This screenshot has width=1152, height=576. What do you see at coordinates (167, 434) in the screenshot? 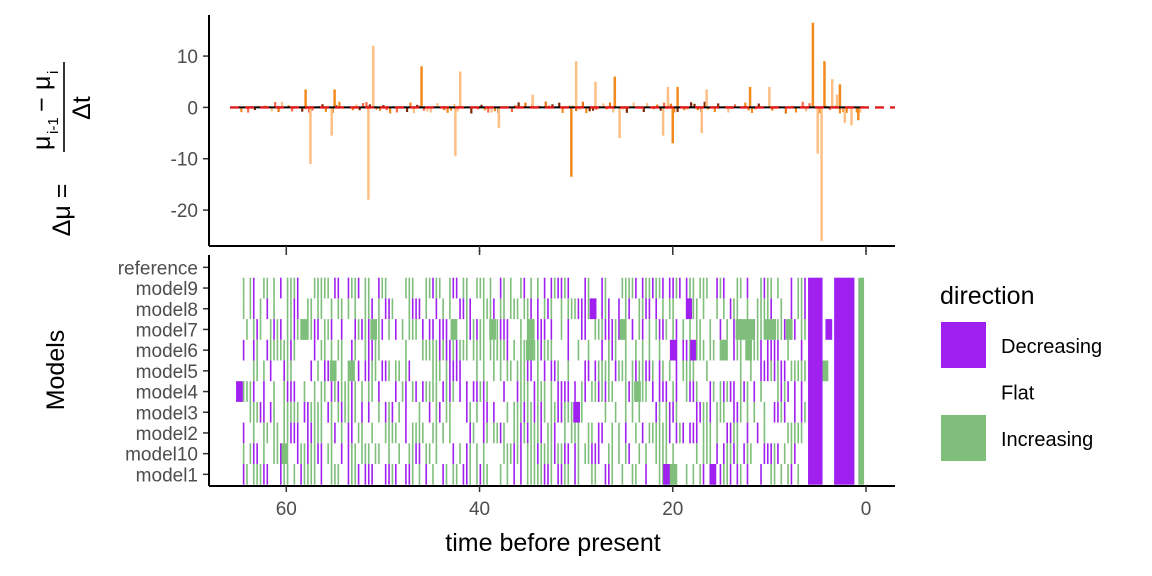
I see `row-label: model2` at bounding box center [167, 434].